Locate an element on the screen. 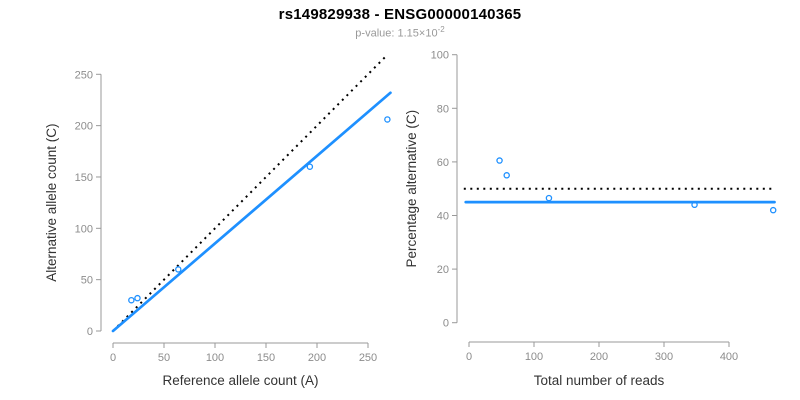 This screenshot has width=800, height=400. y-axis-title: Alternative allele count (C) is located at coordinates (51, 202).